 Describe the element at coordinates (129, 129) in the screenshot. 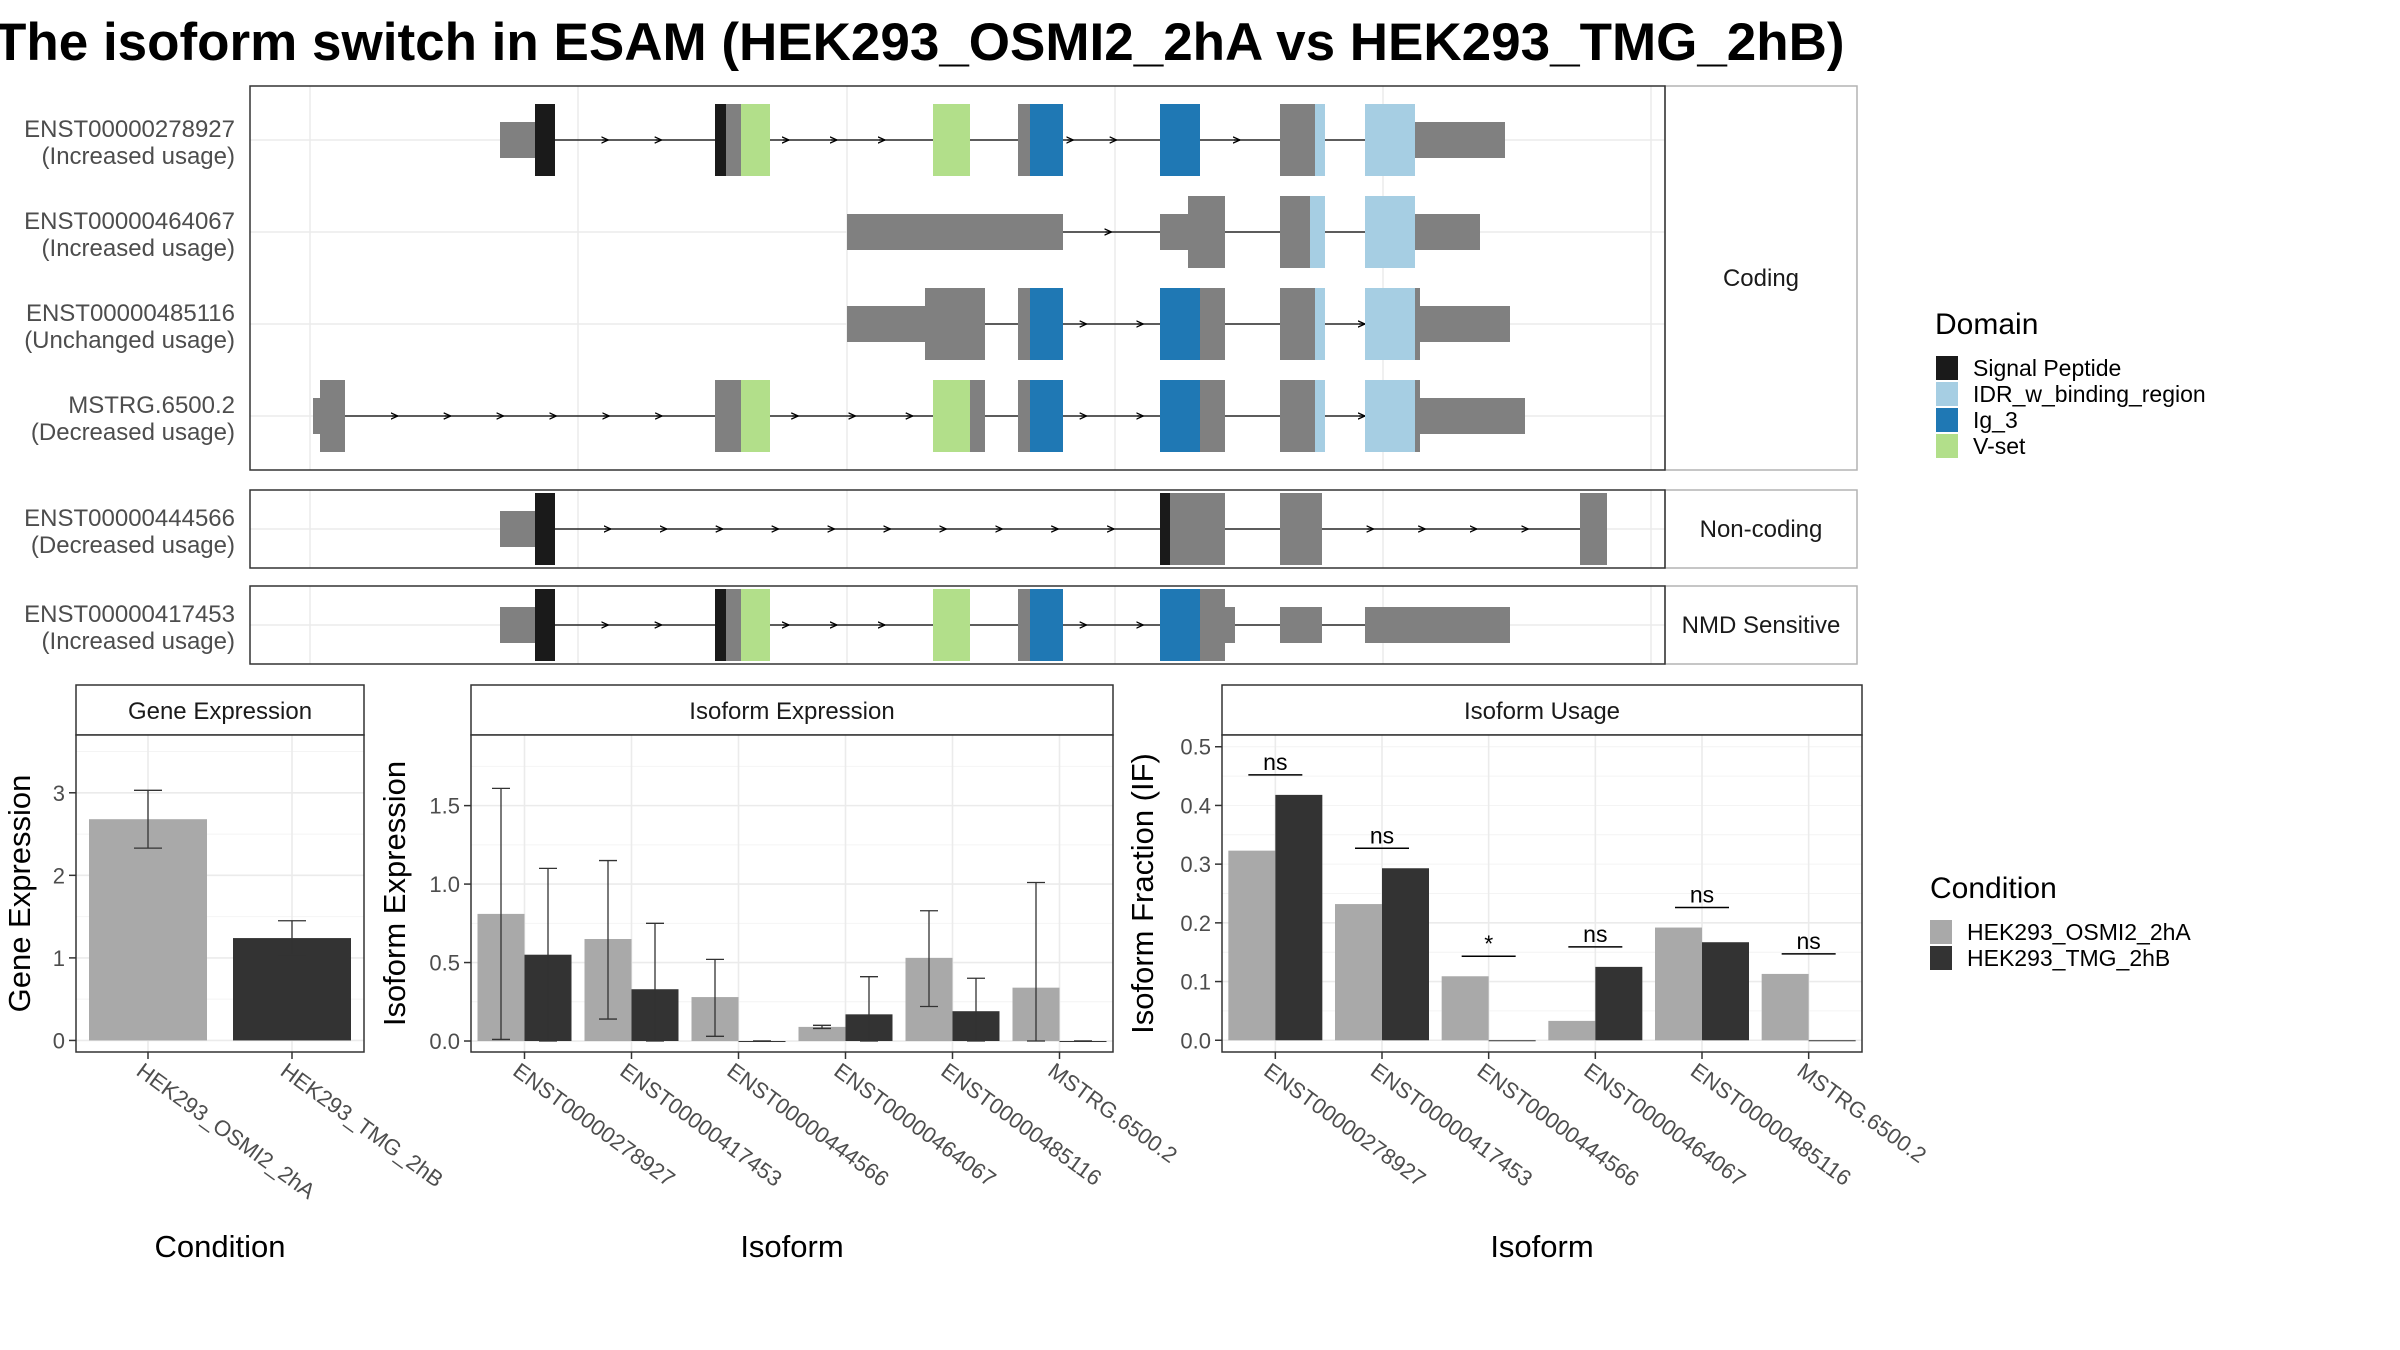

I see `transcript-id-label: ENST00000278927` at that location.